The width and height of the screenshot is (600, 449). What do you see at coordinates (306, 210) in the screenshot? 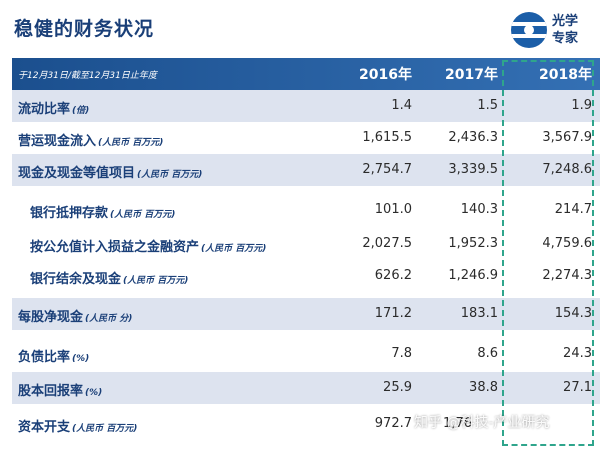
I see `table-row-pledged-deposits: 银行抵押存款 (人民币 百万元) 101.0 140.3 214.7` at bounding box center [306, 210].